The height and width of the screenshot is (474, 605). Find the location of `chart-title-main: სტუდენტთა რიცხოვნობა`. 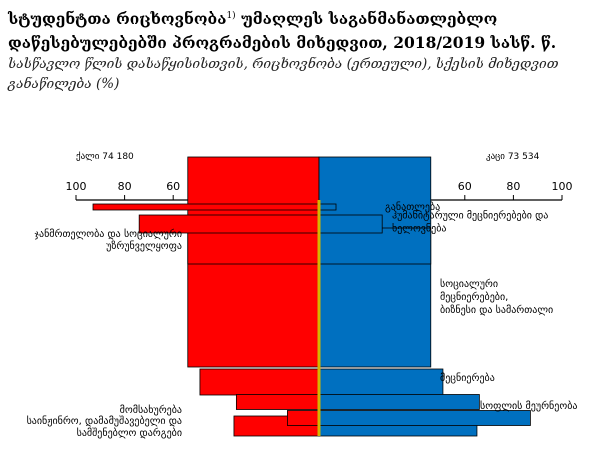

chart-title-main: სტუდენტთა რიცხოვნობა is located at coordinates (117, 19).